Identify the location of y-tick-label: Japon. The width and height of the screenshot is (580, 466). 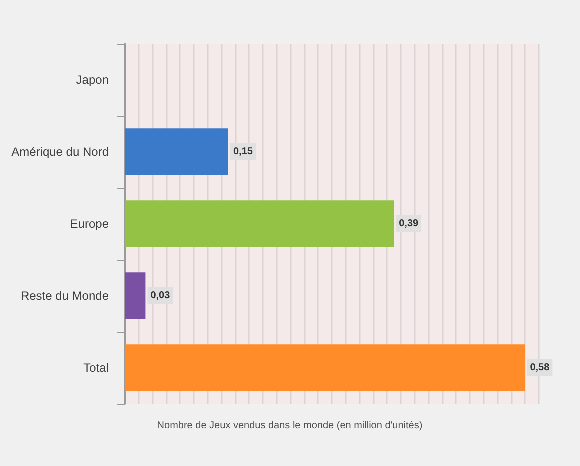
(92, 80).